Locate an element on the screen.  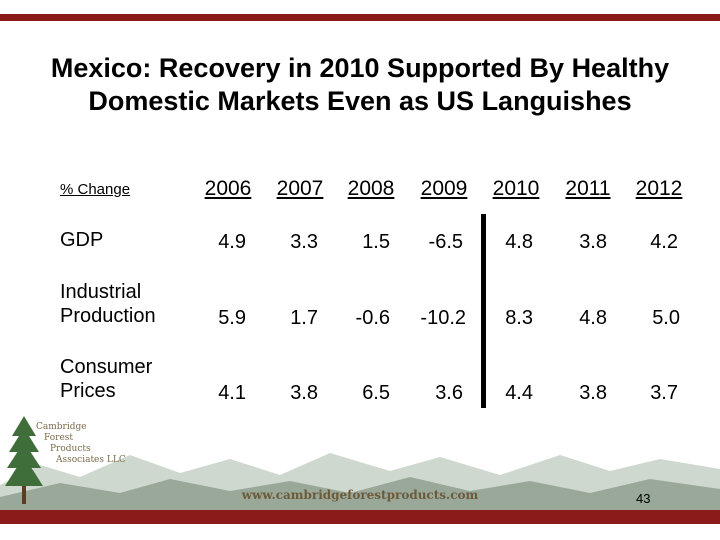
cell-industrial-2010: 8.3 is located at coordinates (519, 318).